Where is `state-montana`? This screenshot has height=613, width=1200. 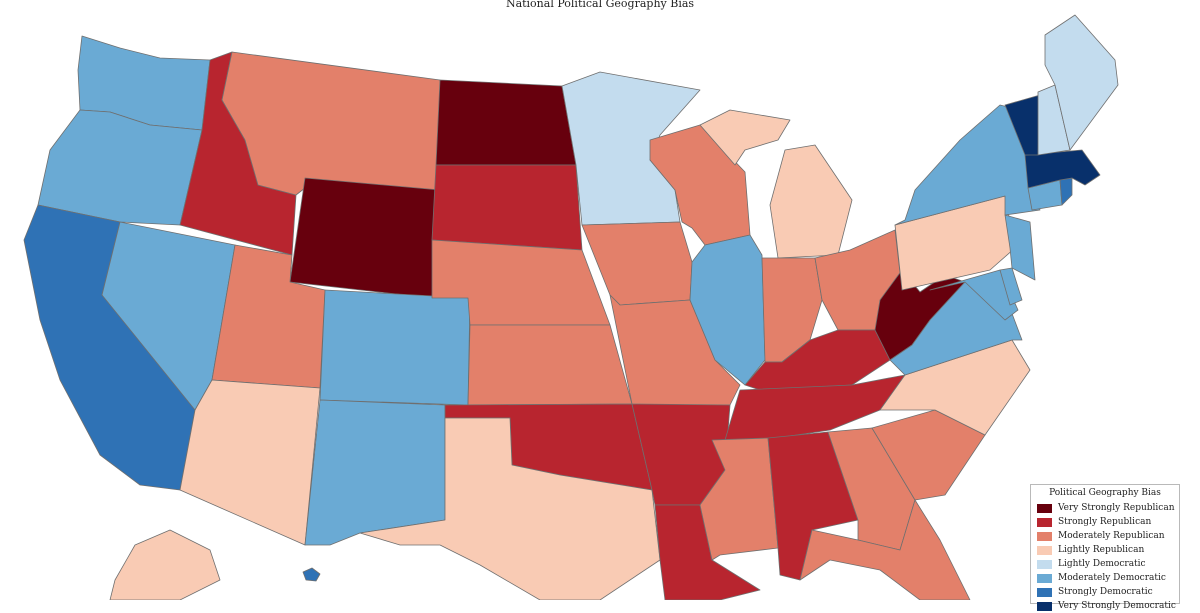 state-montana is located at coordinates (331, 123).